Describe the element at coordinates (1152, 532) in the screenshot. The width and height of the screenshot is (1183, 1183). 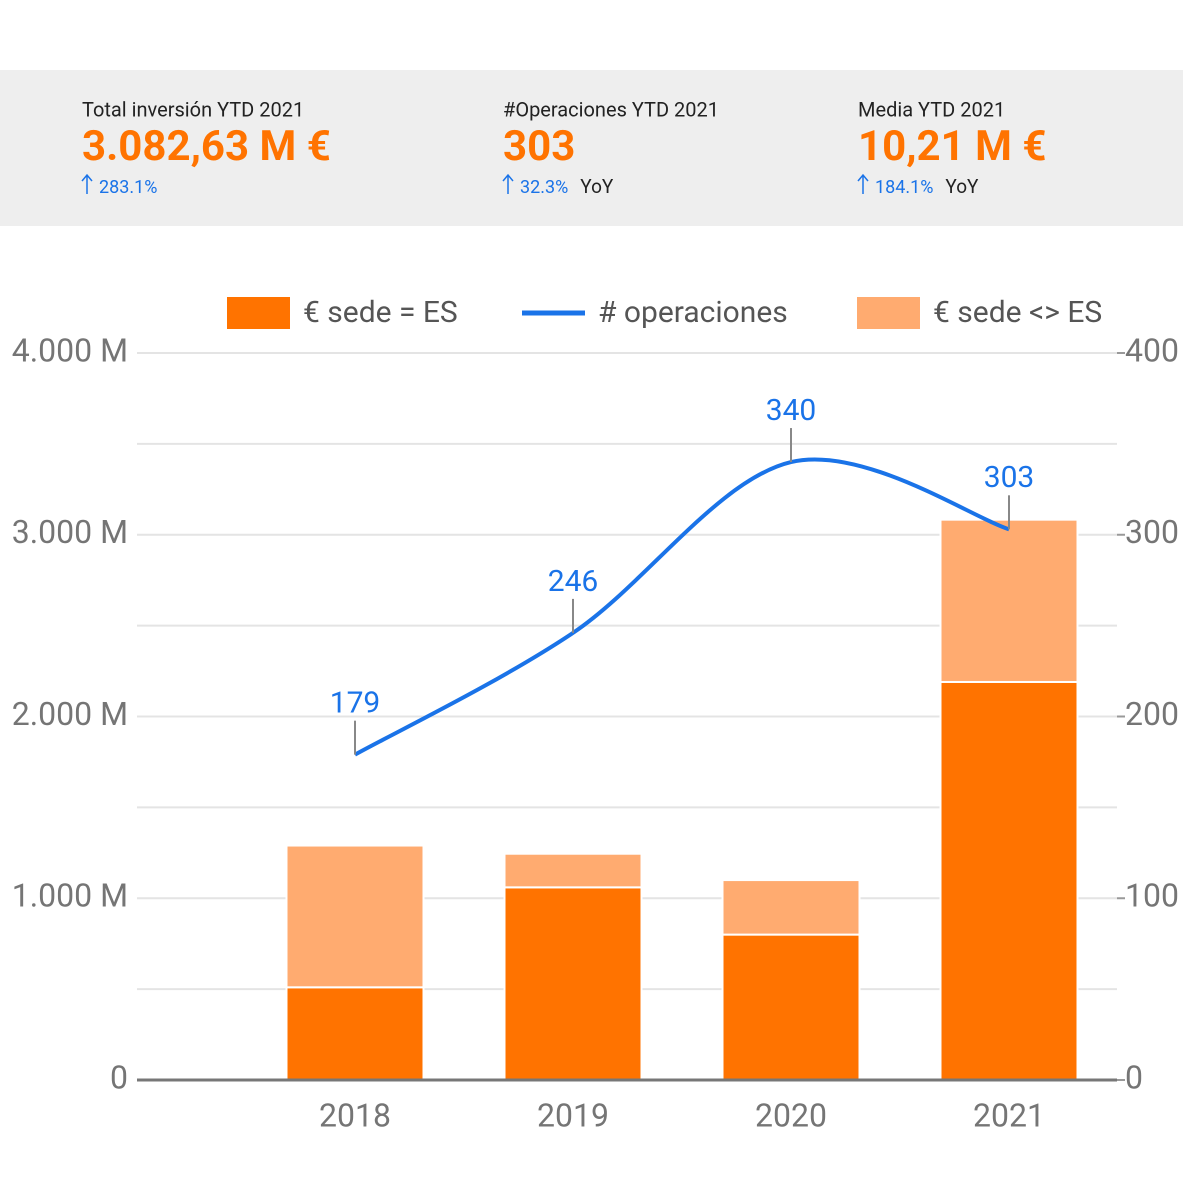
I see `y2-tick-label: 300` at that location.